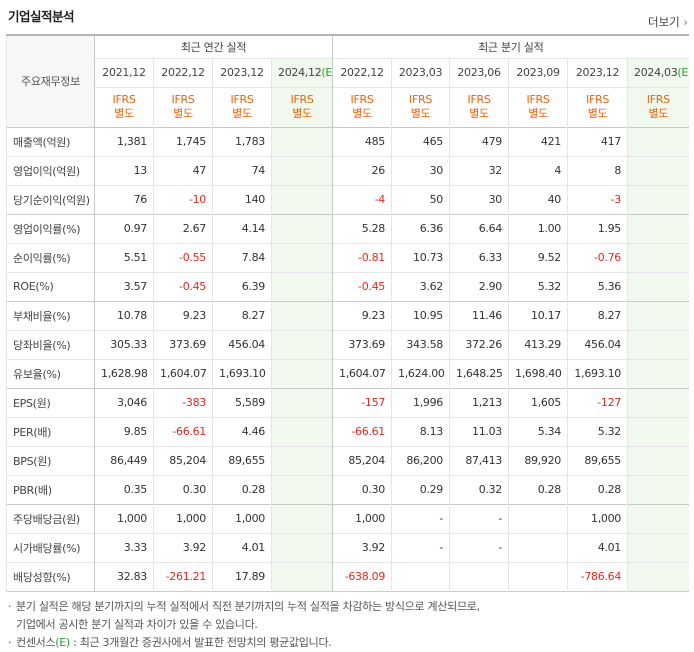 Image resolution: width=694 pixels, height=652 pixels. What do you see at coordinates (50, 373) in the screenshot?
I see `row-label: 유보율(%)` at bounding box center [50, 373].